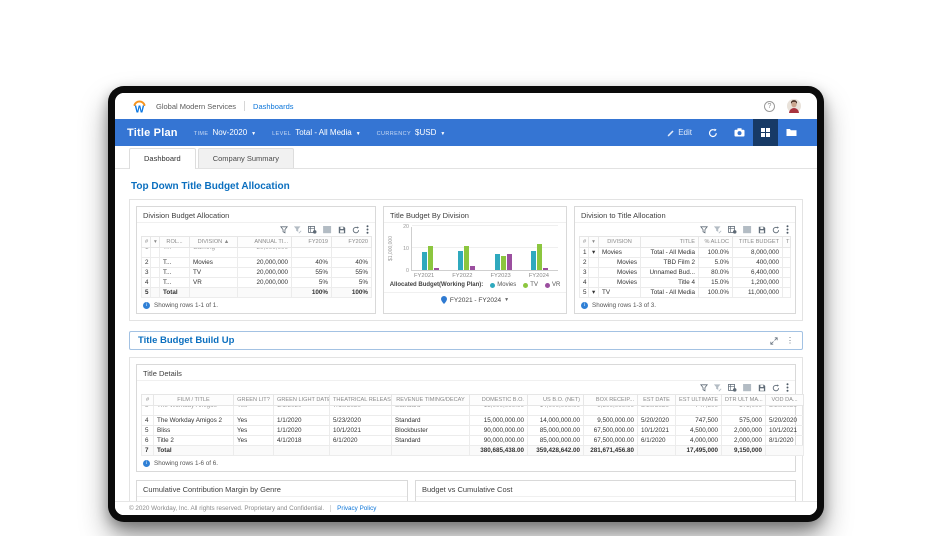 Image resolution: width=928 pixels, height=536 pixels. Describe the element at coordinates (774, 340) in the screenshot. I see `expand-icon` at that location.